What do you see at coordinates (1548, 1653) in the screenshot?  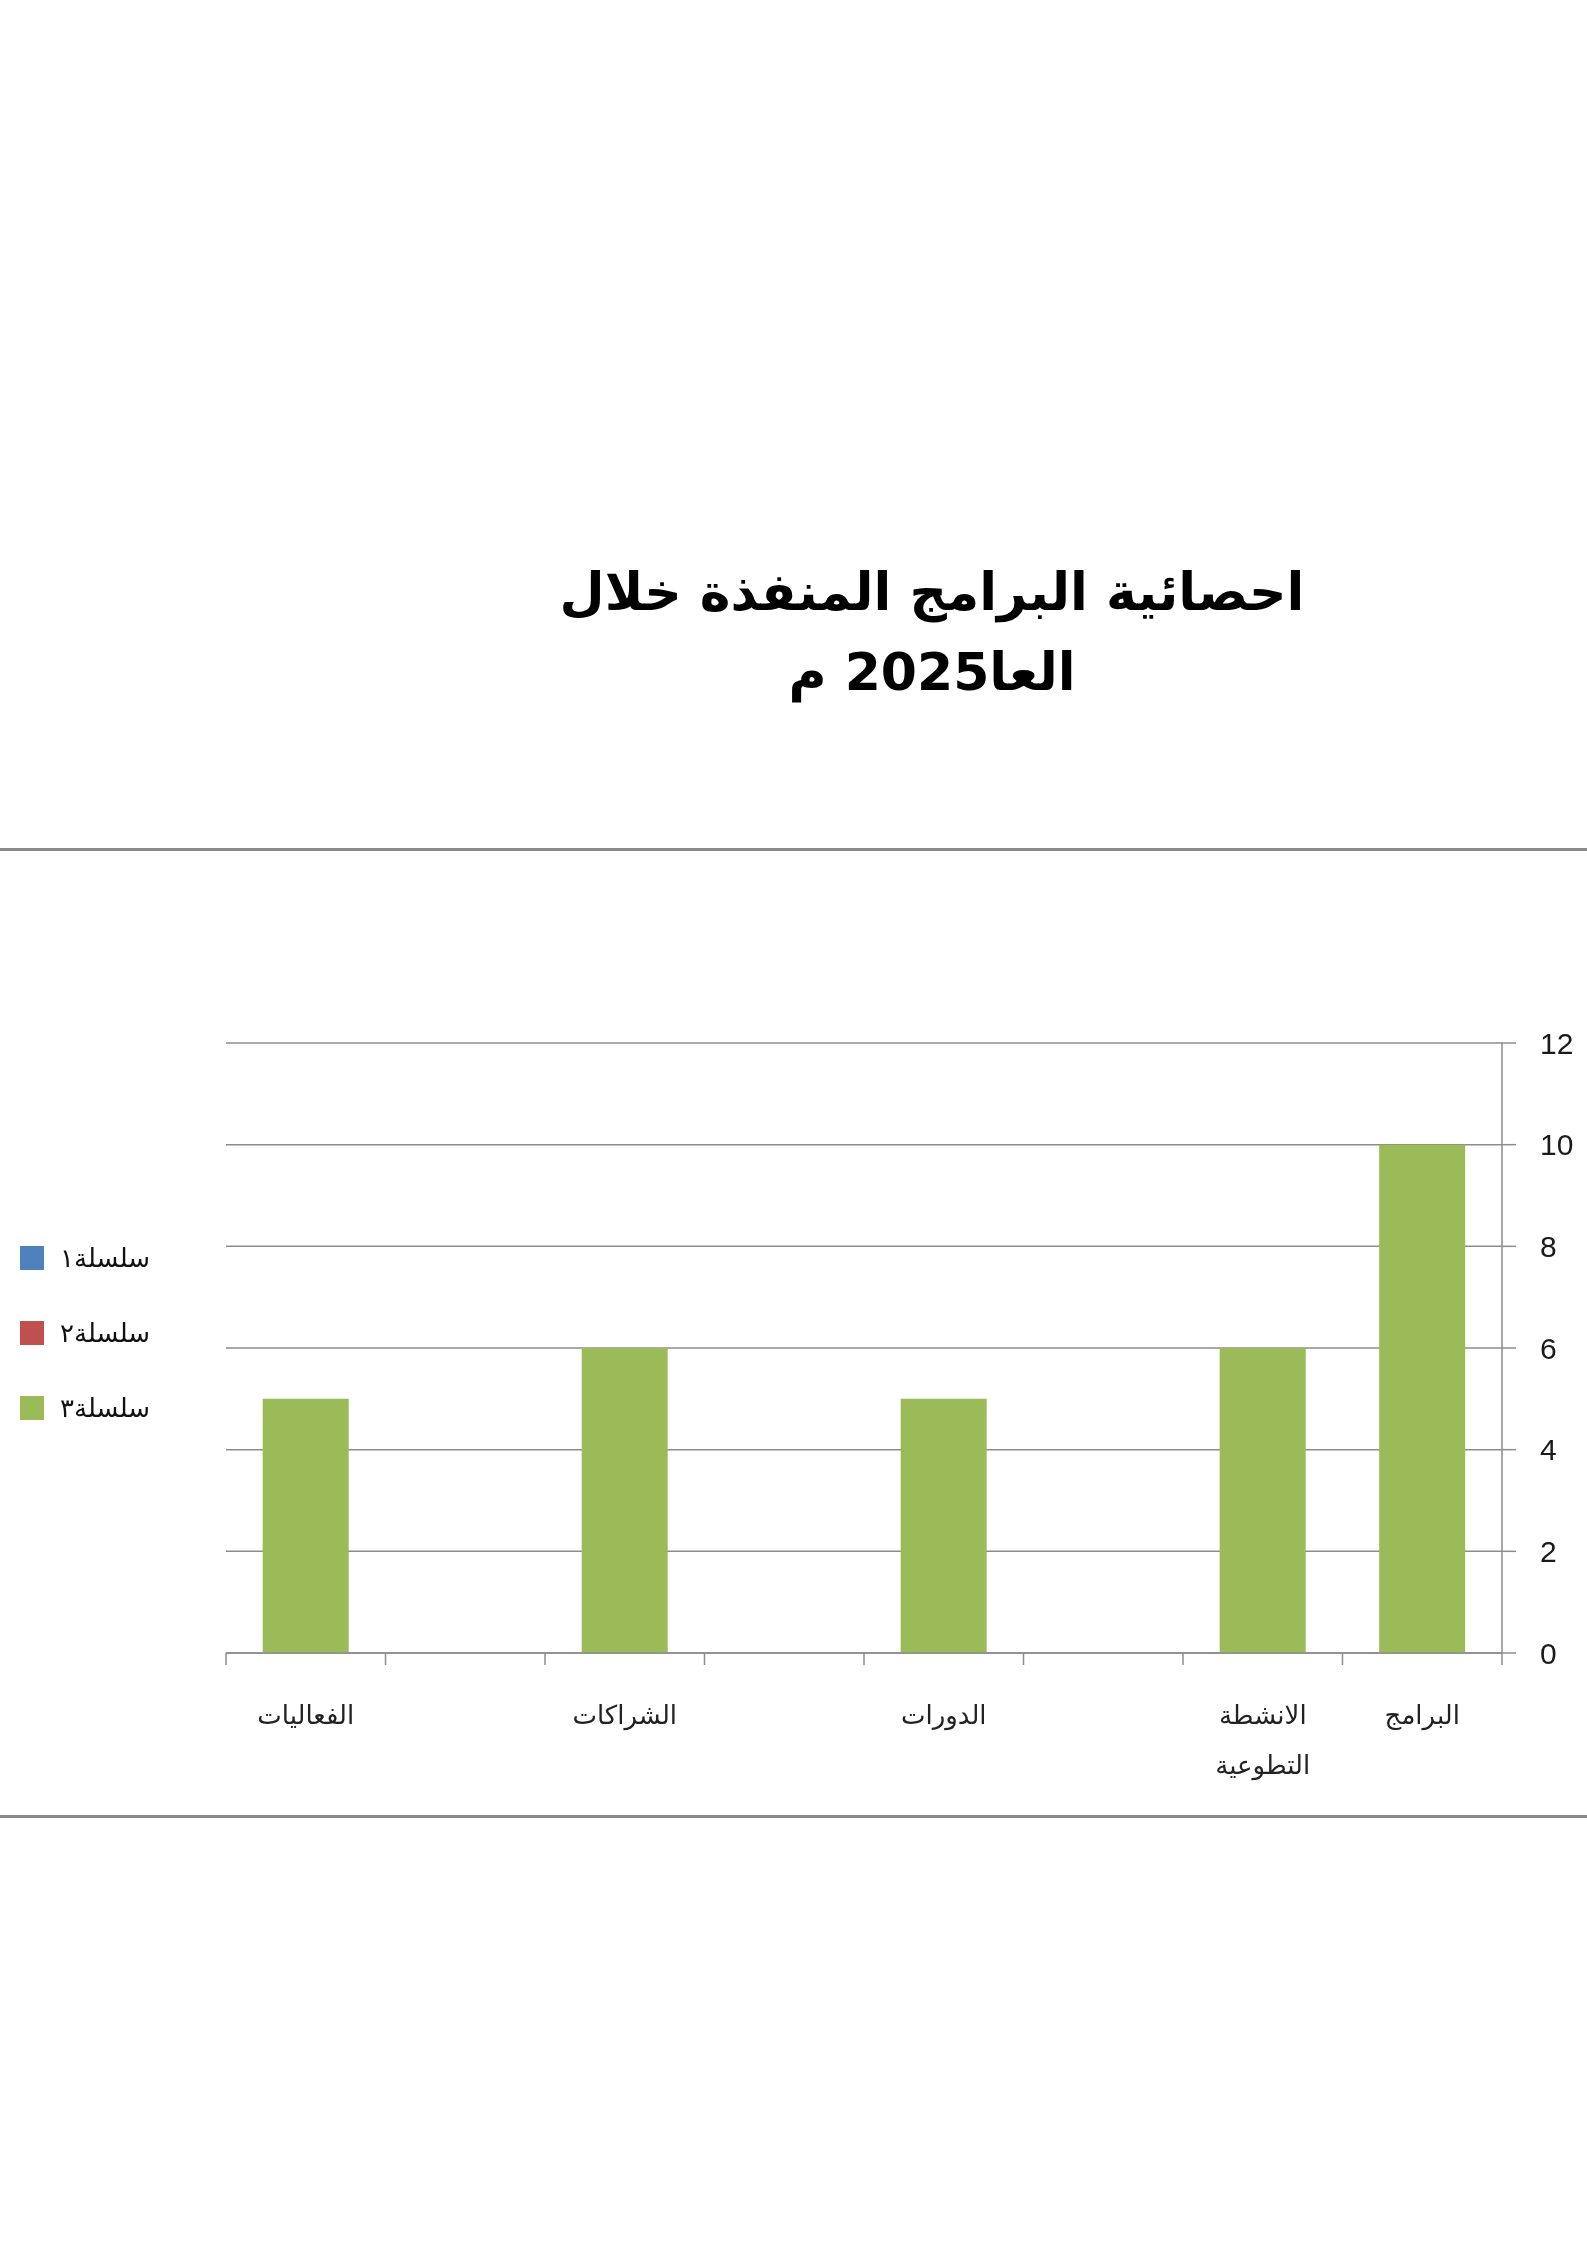 I see `y-tick-label: 0` at bounding box center [1548, 1653].